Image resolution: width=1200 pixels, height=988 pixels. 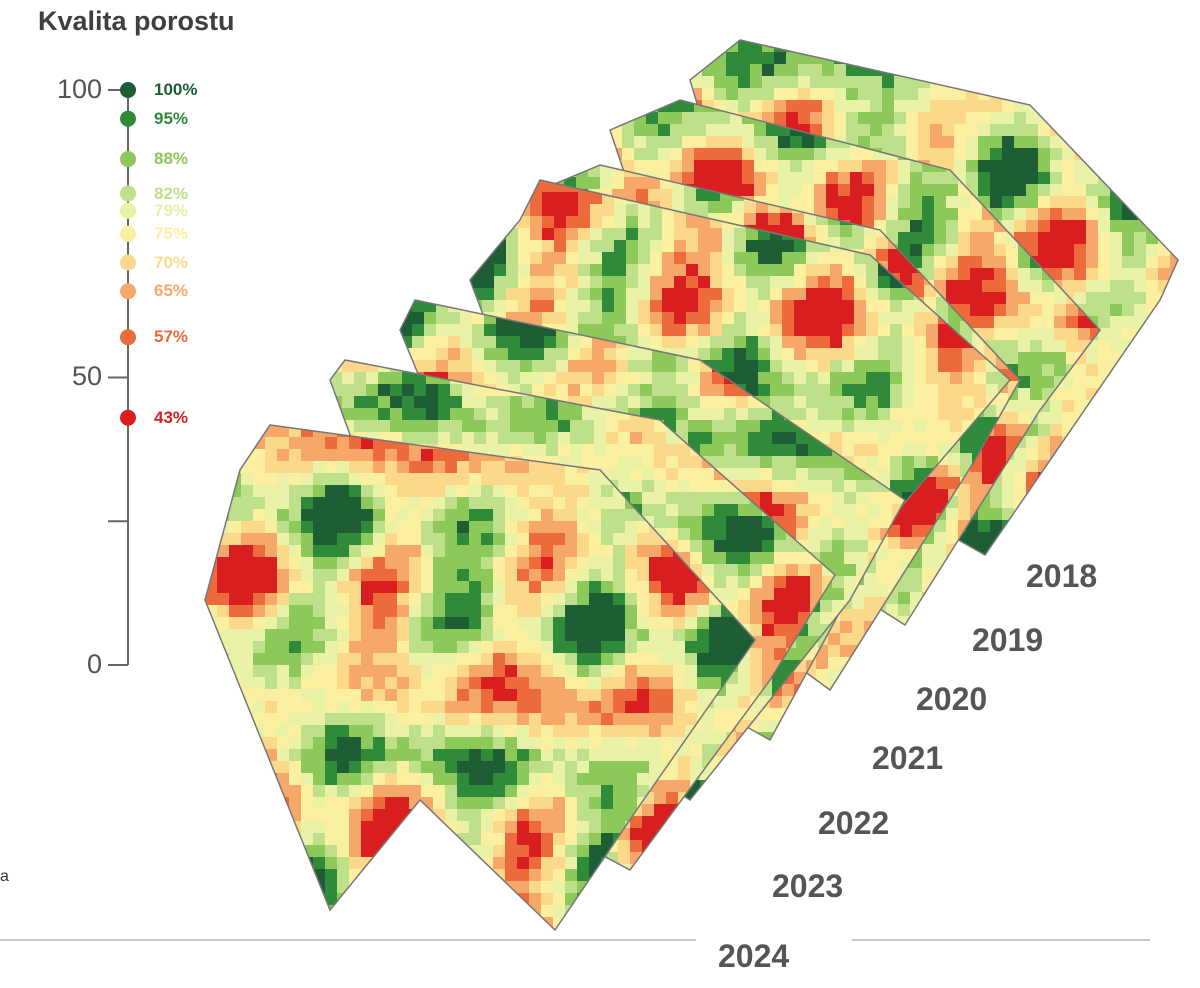 I want to click on scale-level-label: 65%, so click(x=171, y=291).